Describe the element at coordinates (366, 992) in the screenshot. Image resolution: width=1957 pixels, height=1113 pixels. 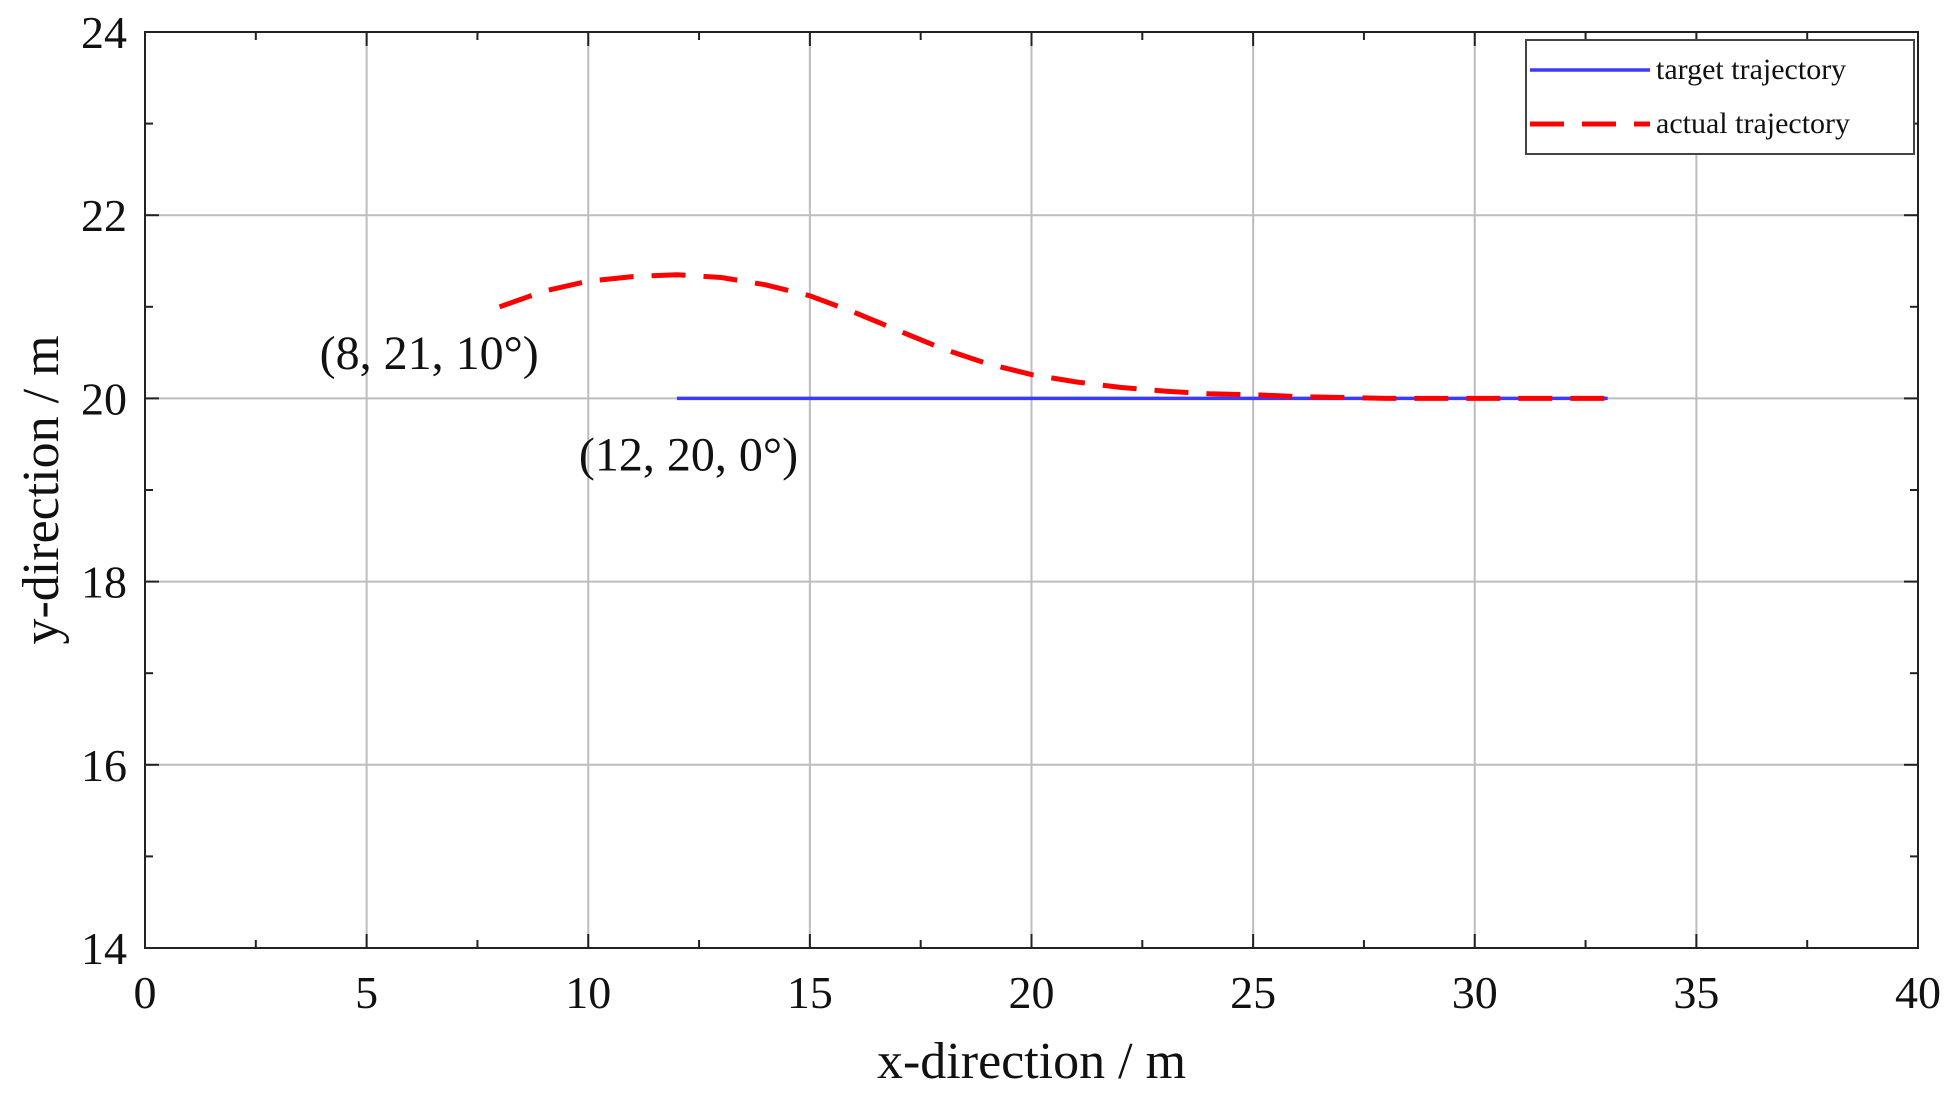
I see `x-tick-label: 5` at that location.